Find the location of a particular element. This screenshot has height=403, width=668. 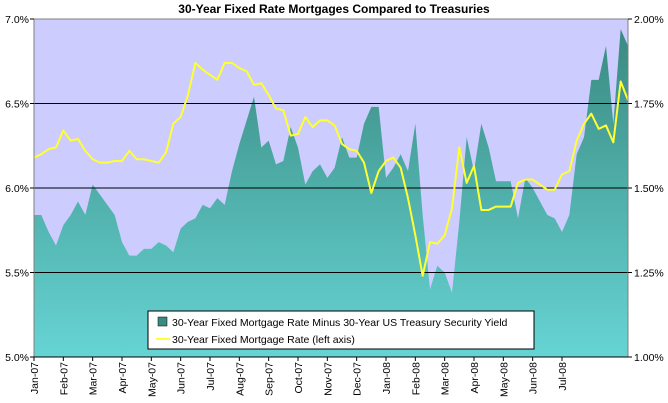

x-tick-label: Feb-08 is located at coordinates (416, 378).